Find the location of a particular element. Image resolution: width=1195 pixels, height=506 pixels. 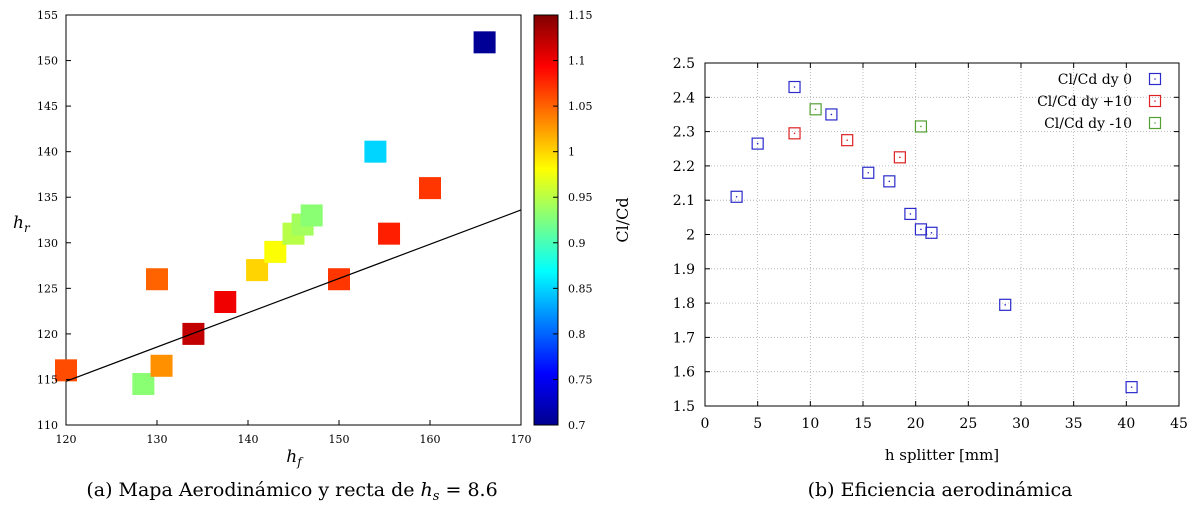

y-tick-label: 110 is located at coordinates (47, 425).